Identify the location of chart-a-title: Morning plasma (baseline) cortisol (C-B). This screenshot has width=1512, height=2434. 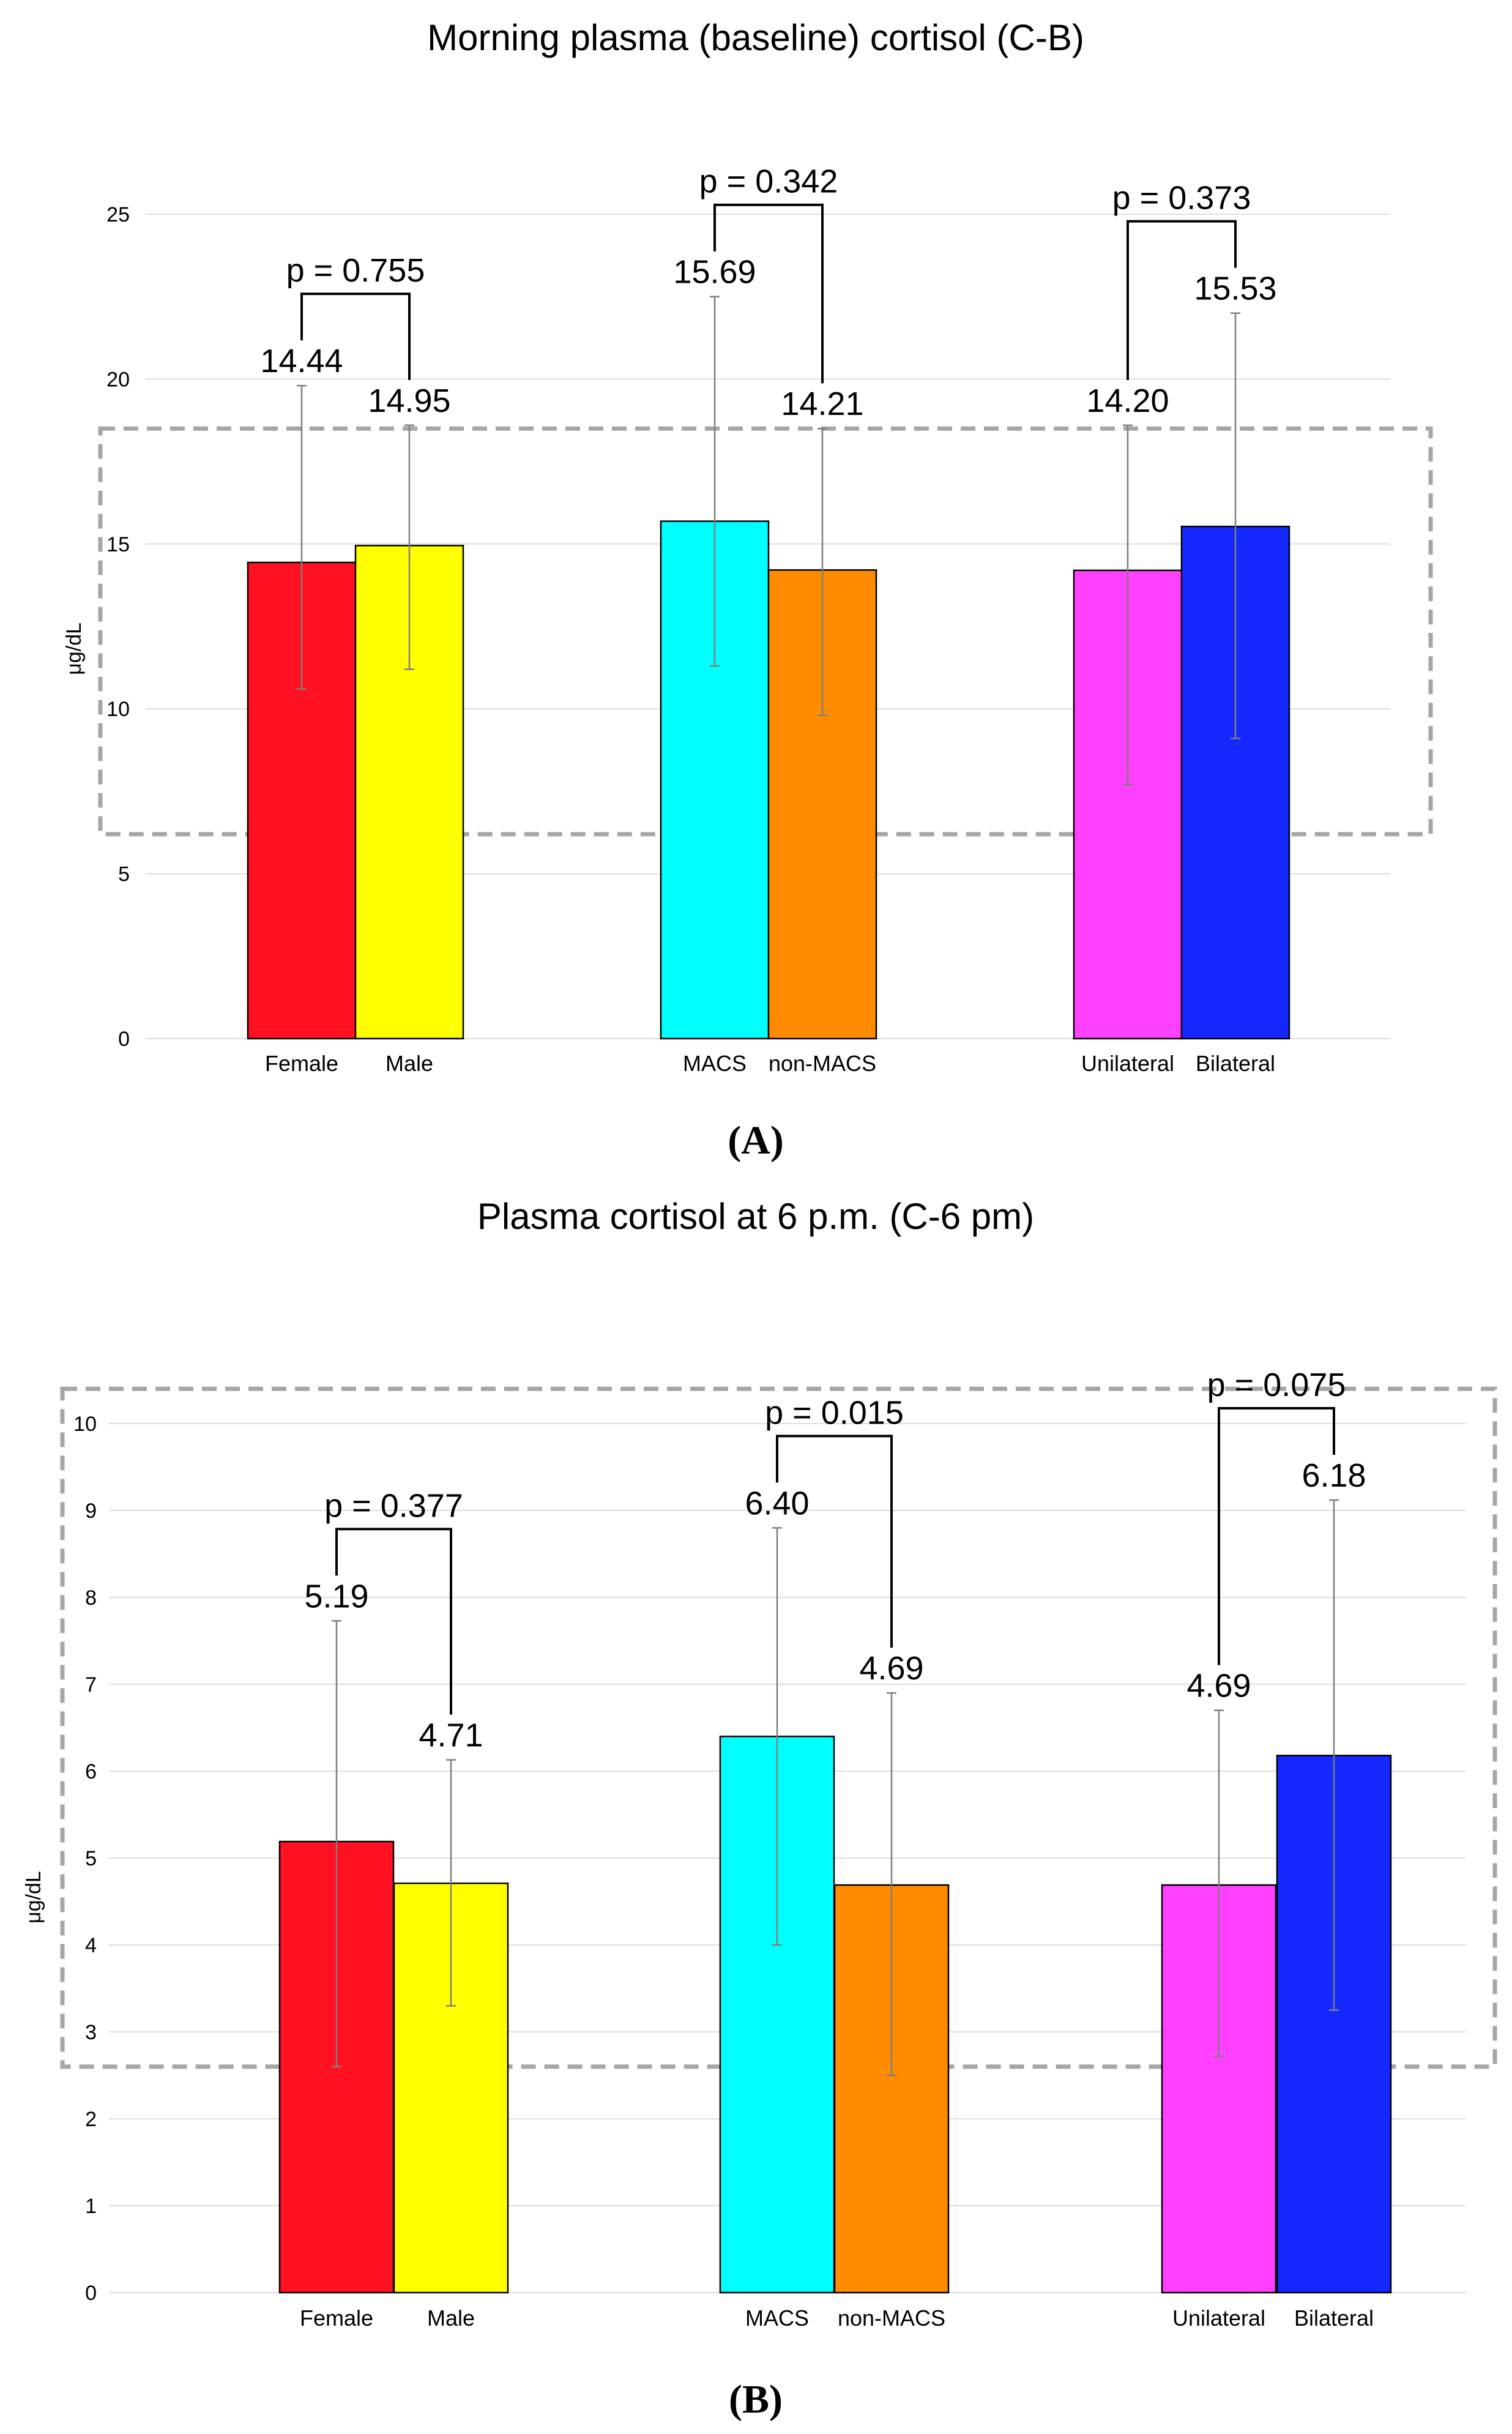
(756, 37).